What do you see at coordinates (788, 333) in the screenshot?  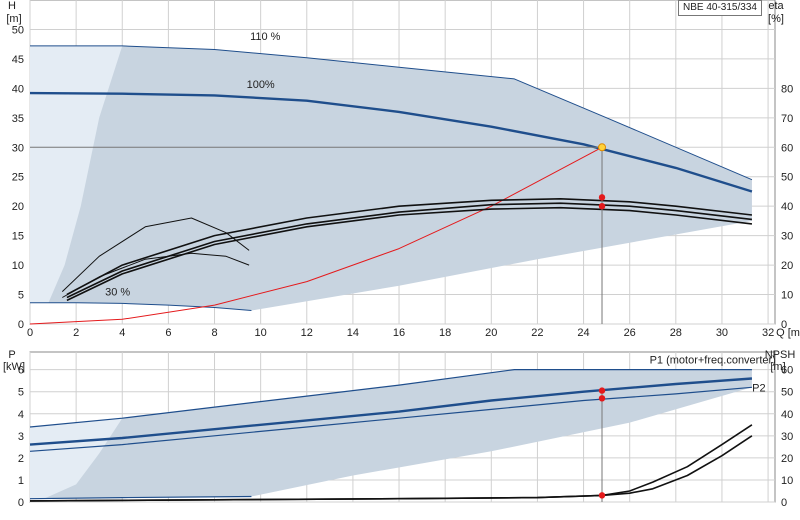 I see `x-axis-title: Q [m³/h]` at bounding box center [788, 333].